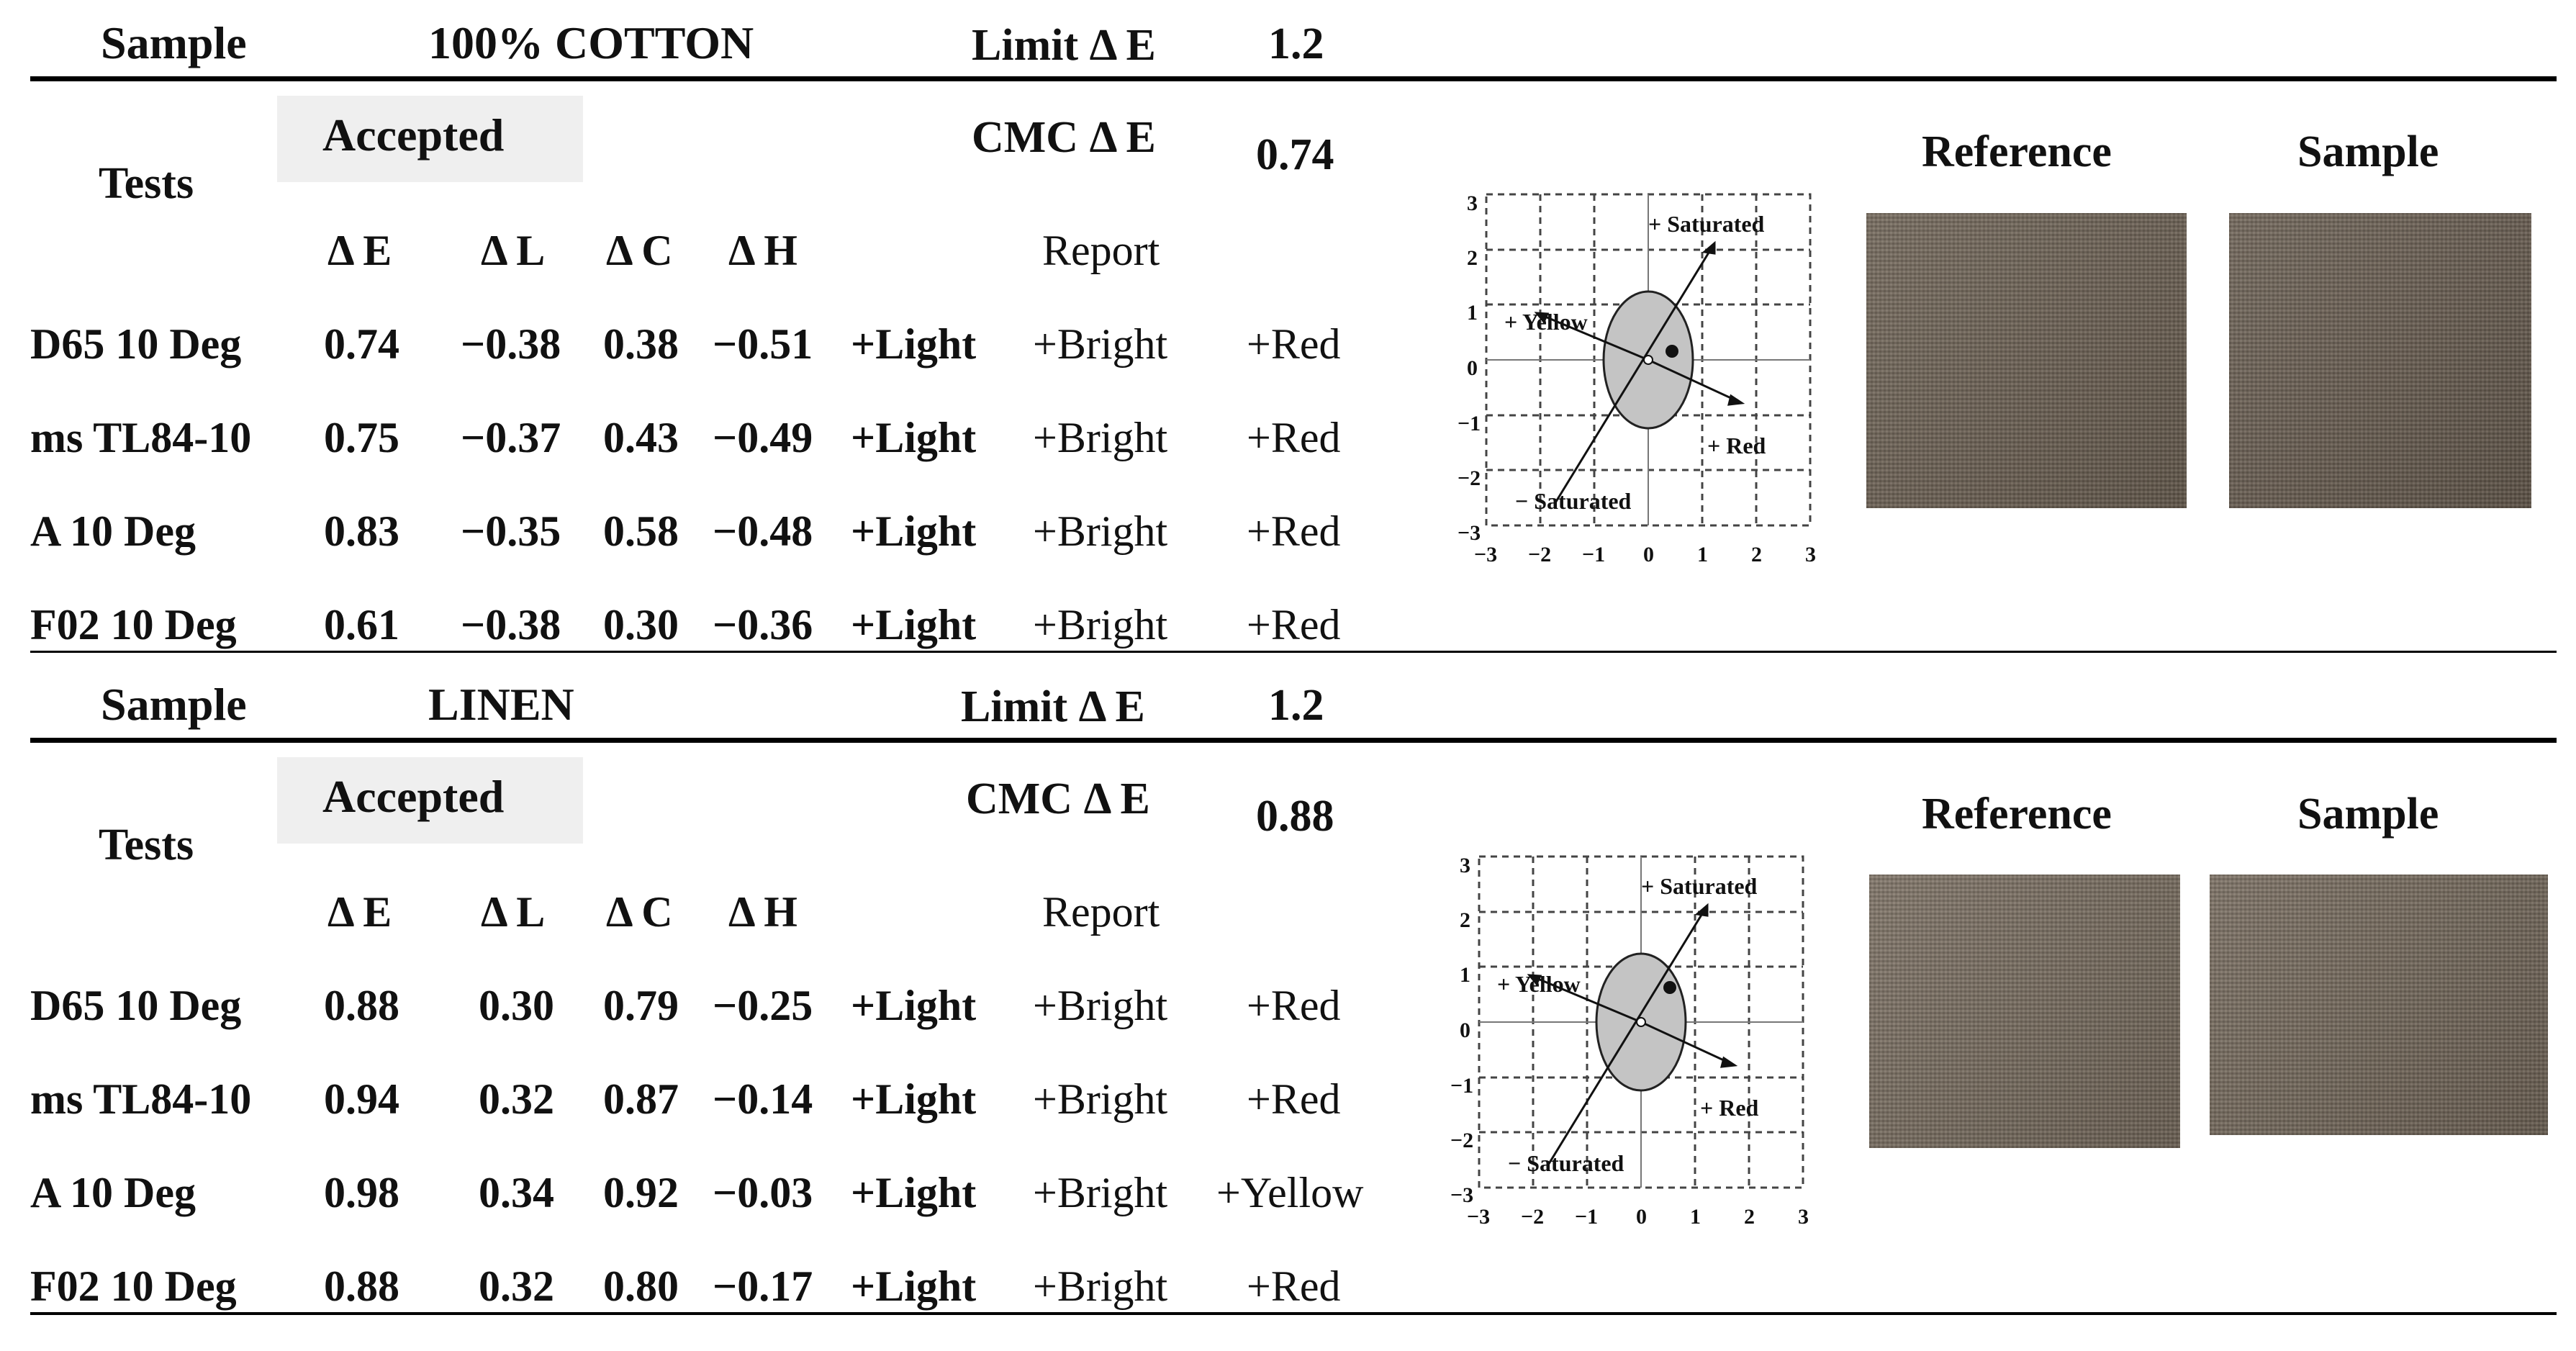  What do you see at coordinates (763, 1286) in the screenshot?
I see `cell-dh: −0.17` at bounding box center [763, 1286].